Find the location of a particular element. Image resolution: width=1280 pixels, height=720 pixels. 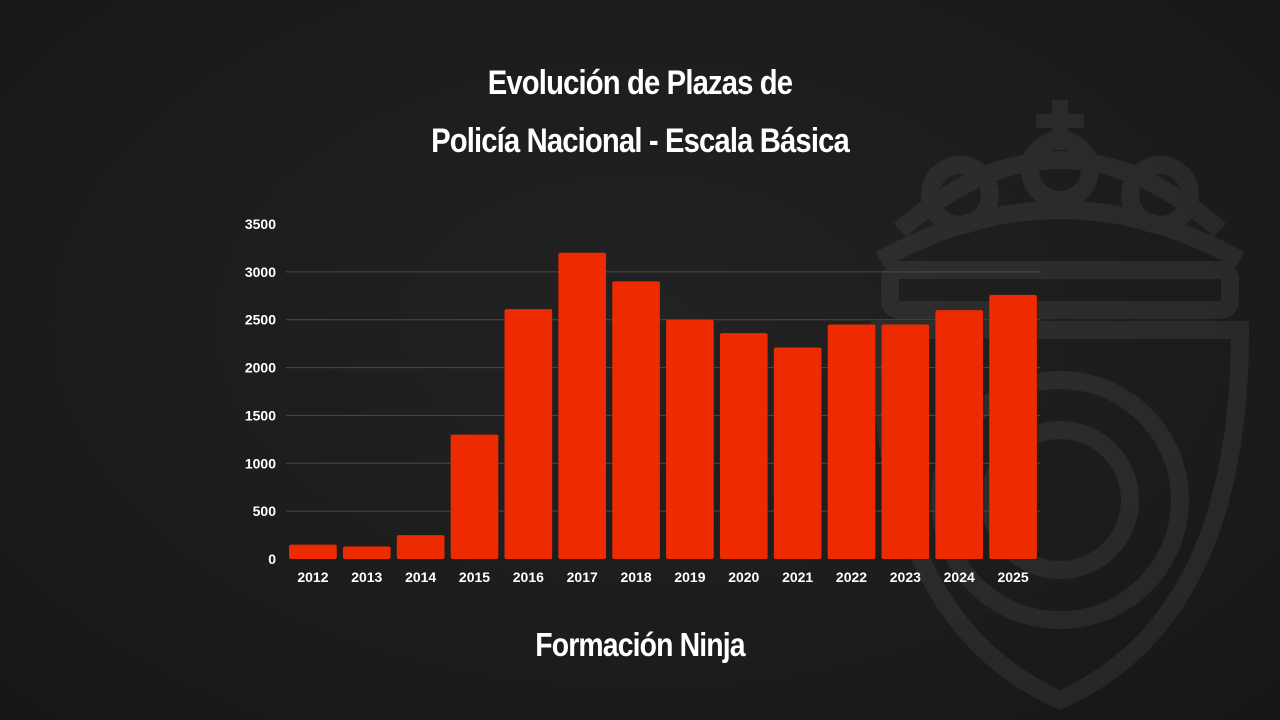

bar-2019 is located at coordinates (690, 439).